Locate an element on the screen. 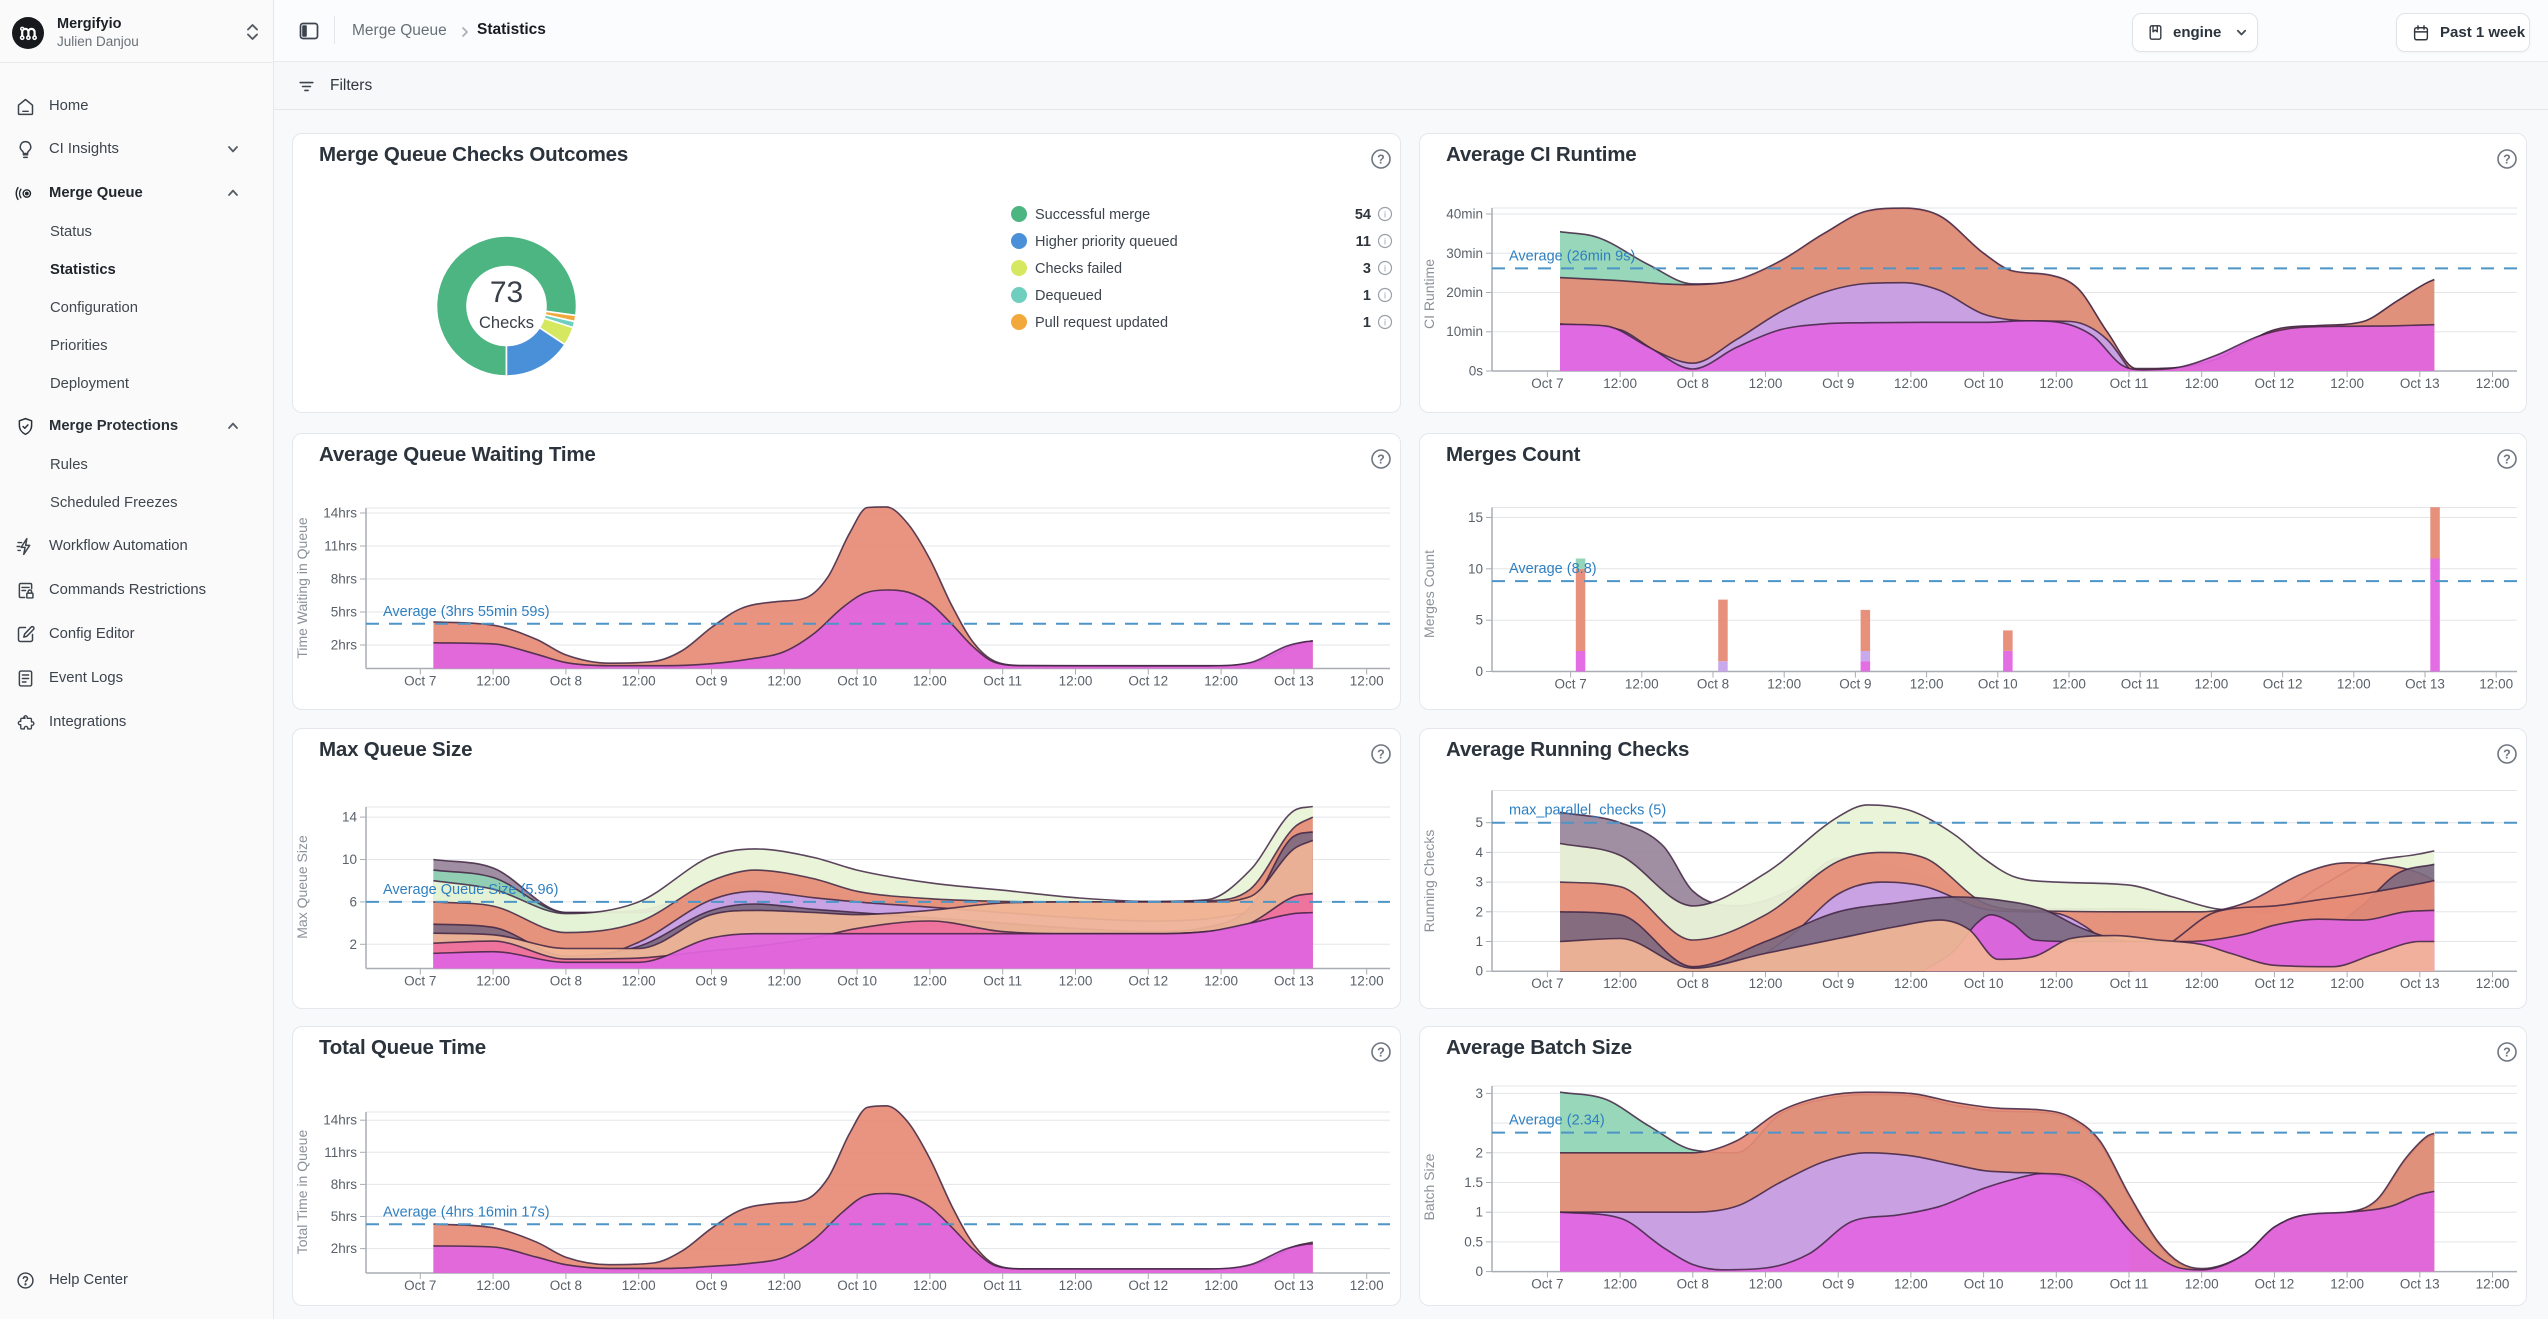 This screenshot has height=1319, width=2548. svg-text: Merges Count is located at coordinates (1429, 594).